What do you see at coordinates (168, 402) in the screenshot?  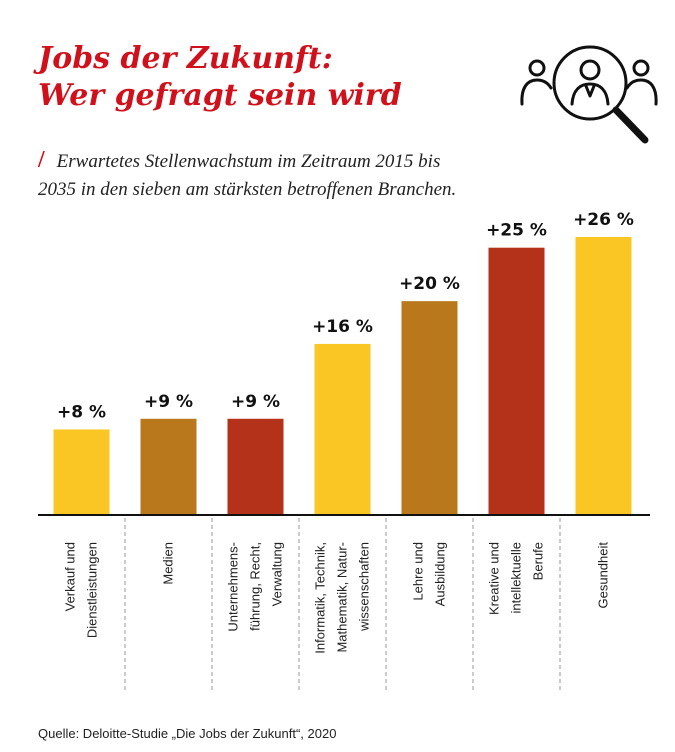 I see `value-label-2: +9 %` at bounding box center [168, 402].